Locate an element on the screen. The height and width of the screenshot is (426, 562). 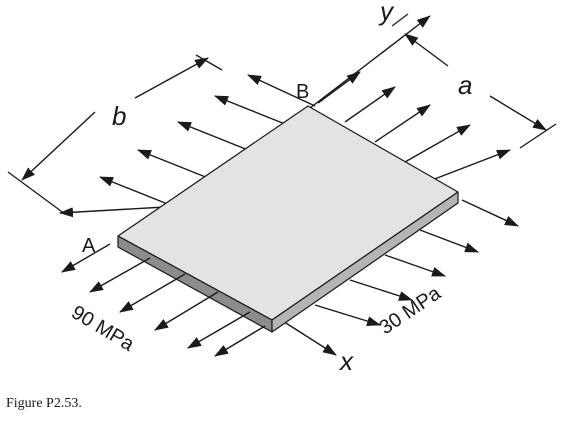
label-x: x is located at coordinates (346, 360).